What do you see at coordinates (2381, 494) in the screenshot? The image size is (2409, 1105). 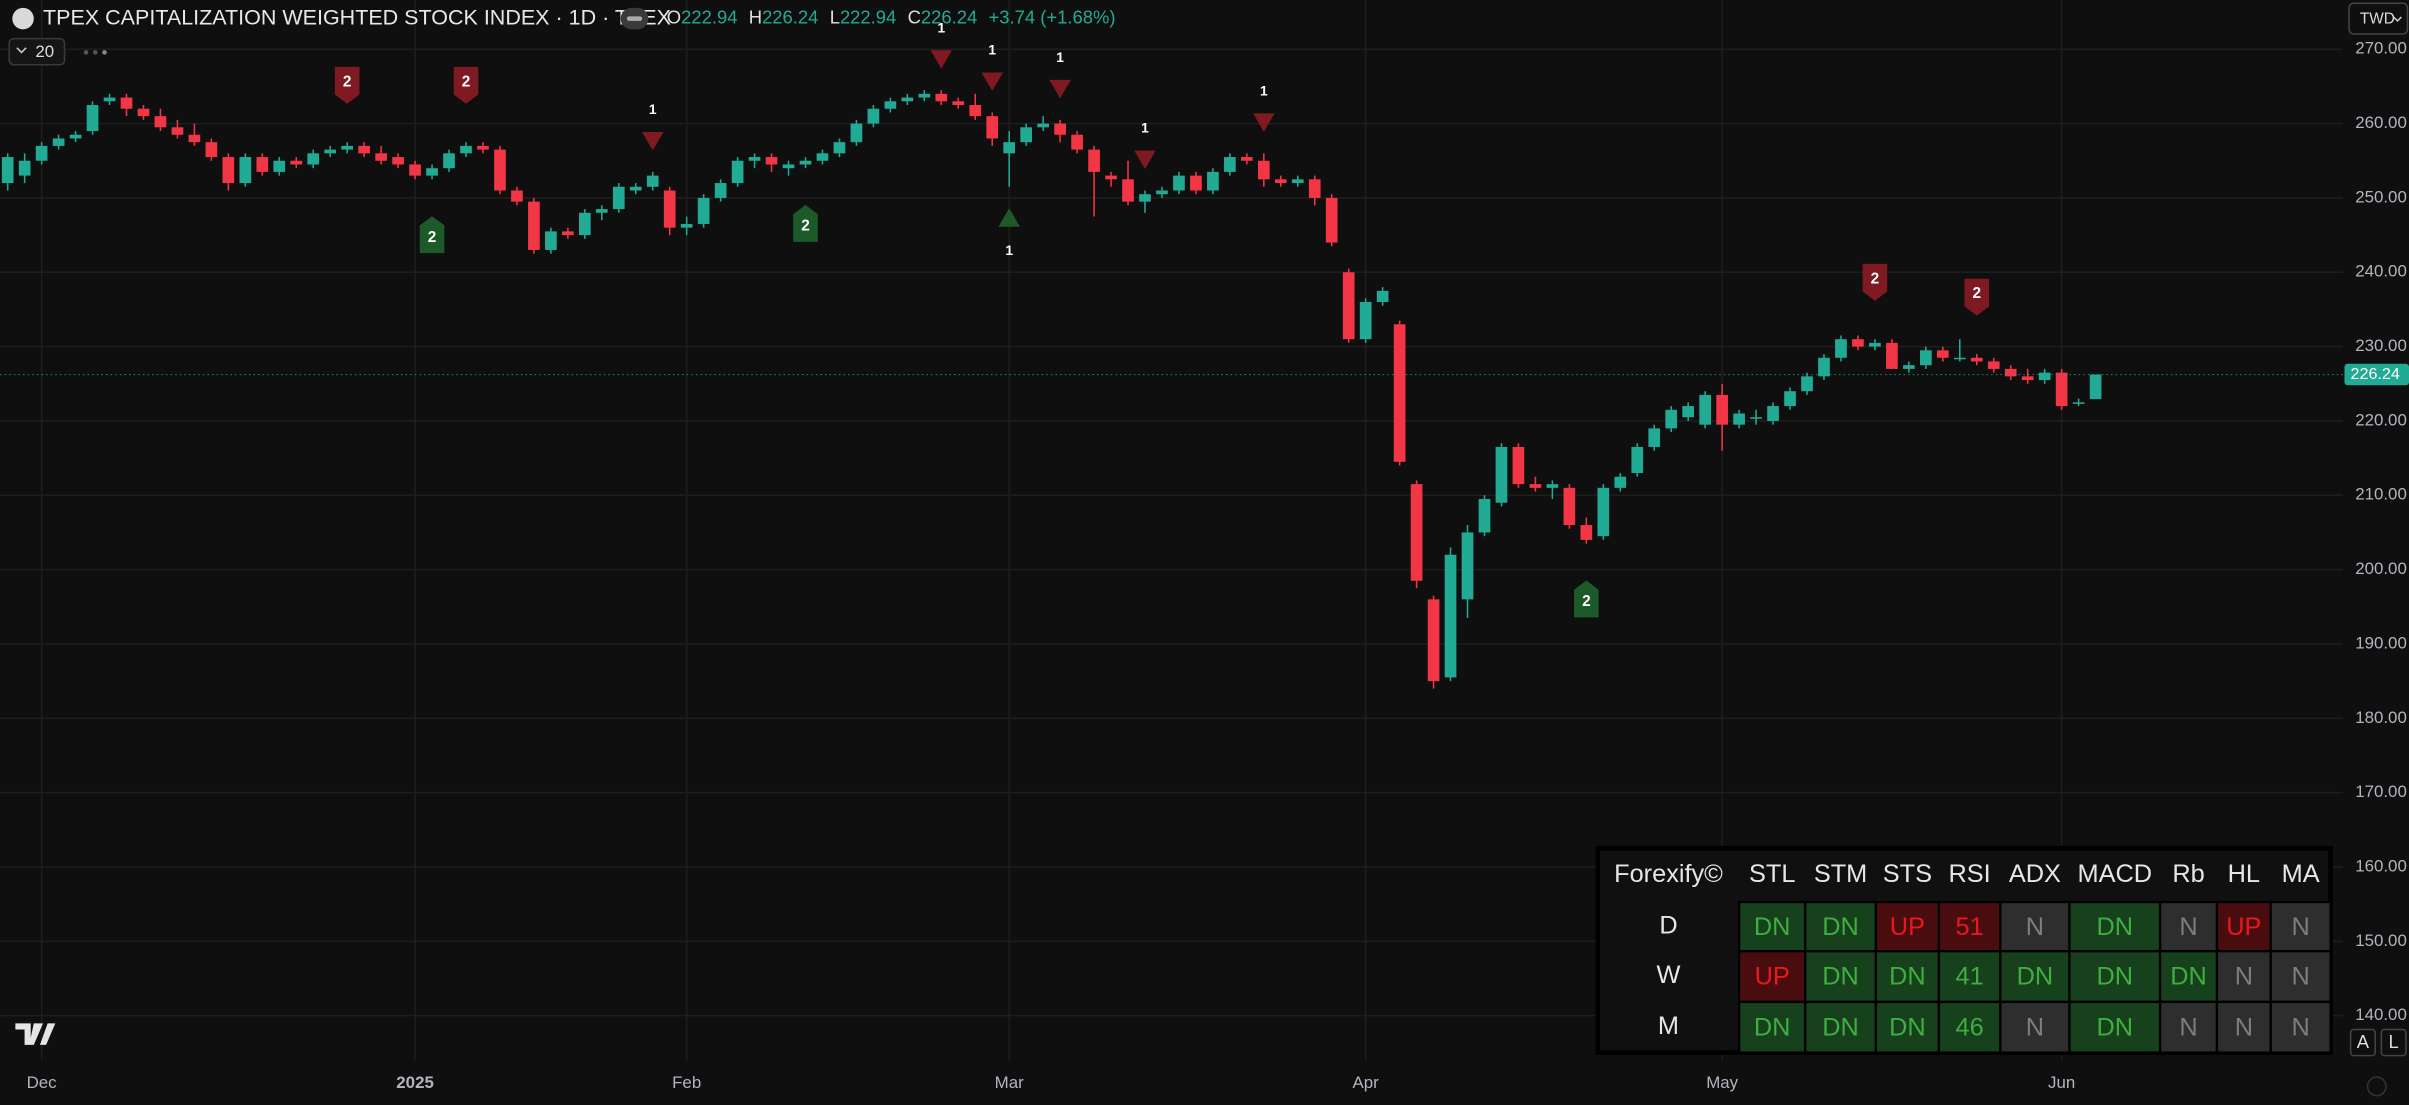 I see `y-tick-label: 210.00` at bounding box center [2381, 494].